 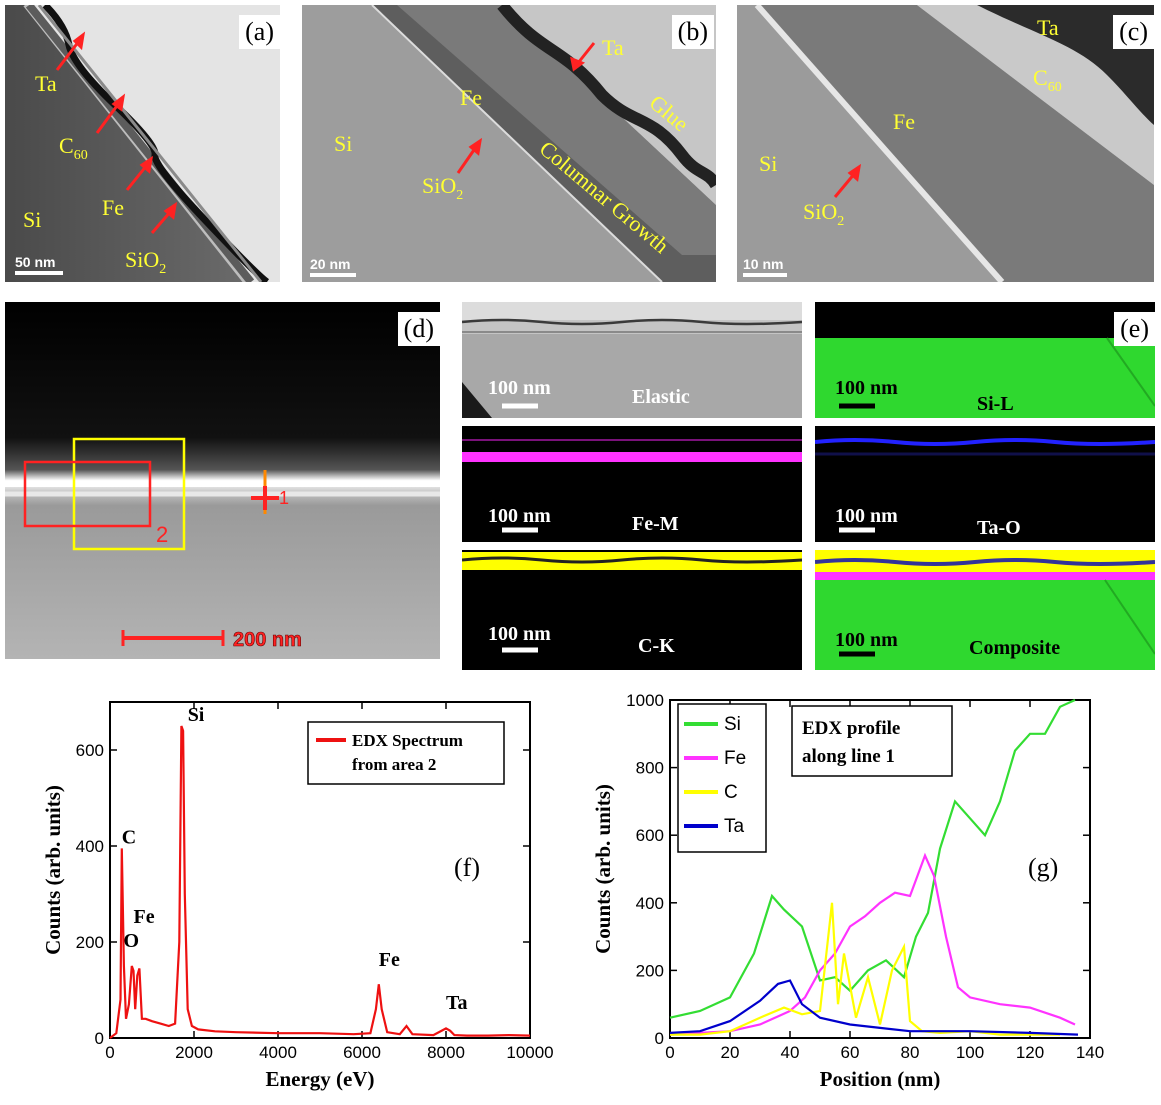 What do you see at coordinates (866, 516) in the screenshot?
I see `panel-e-tao-scale: 100 nm` at bounding box center [866, 516].